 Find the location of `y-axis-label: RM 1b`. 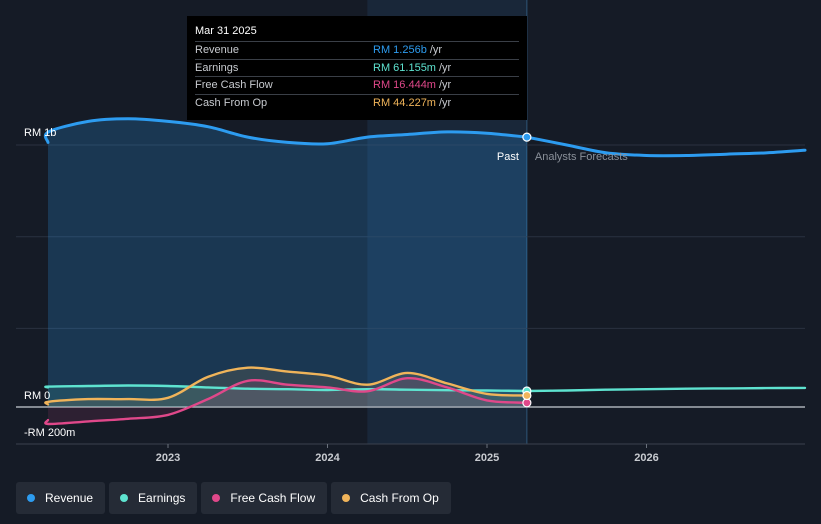

y-axis-label: RM 1b is located at coordinates (40, 133).